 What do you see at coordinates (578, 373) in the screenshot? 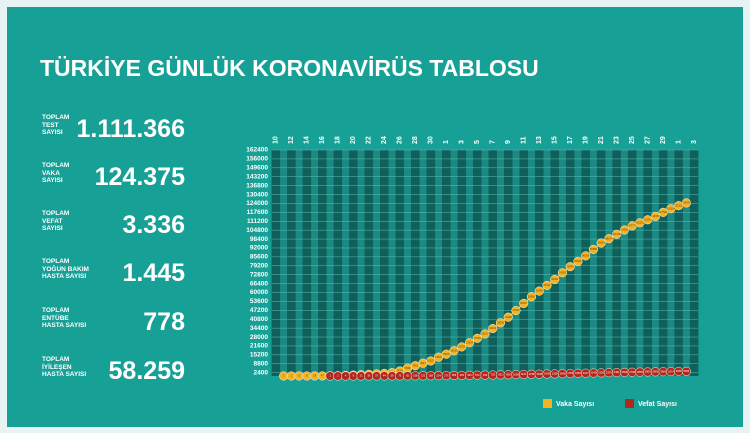
I see `data-label: 1890` at bounding box center [578, 373].